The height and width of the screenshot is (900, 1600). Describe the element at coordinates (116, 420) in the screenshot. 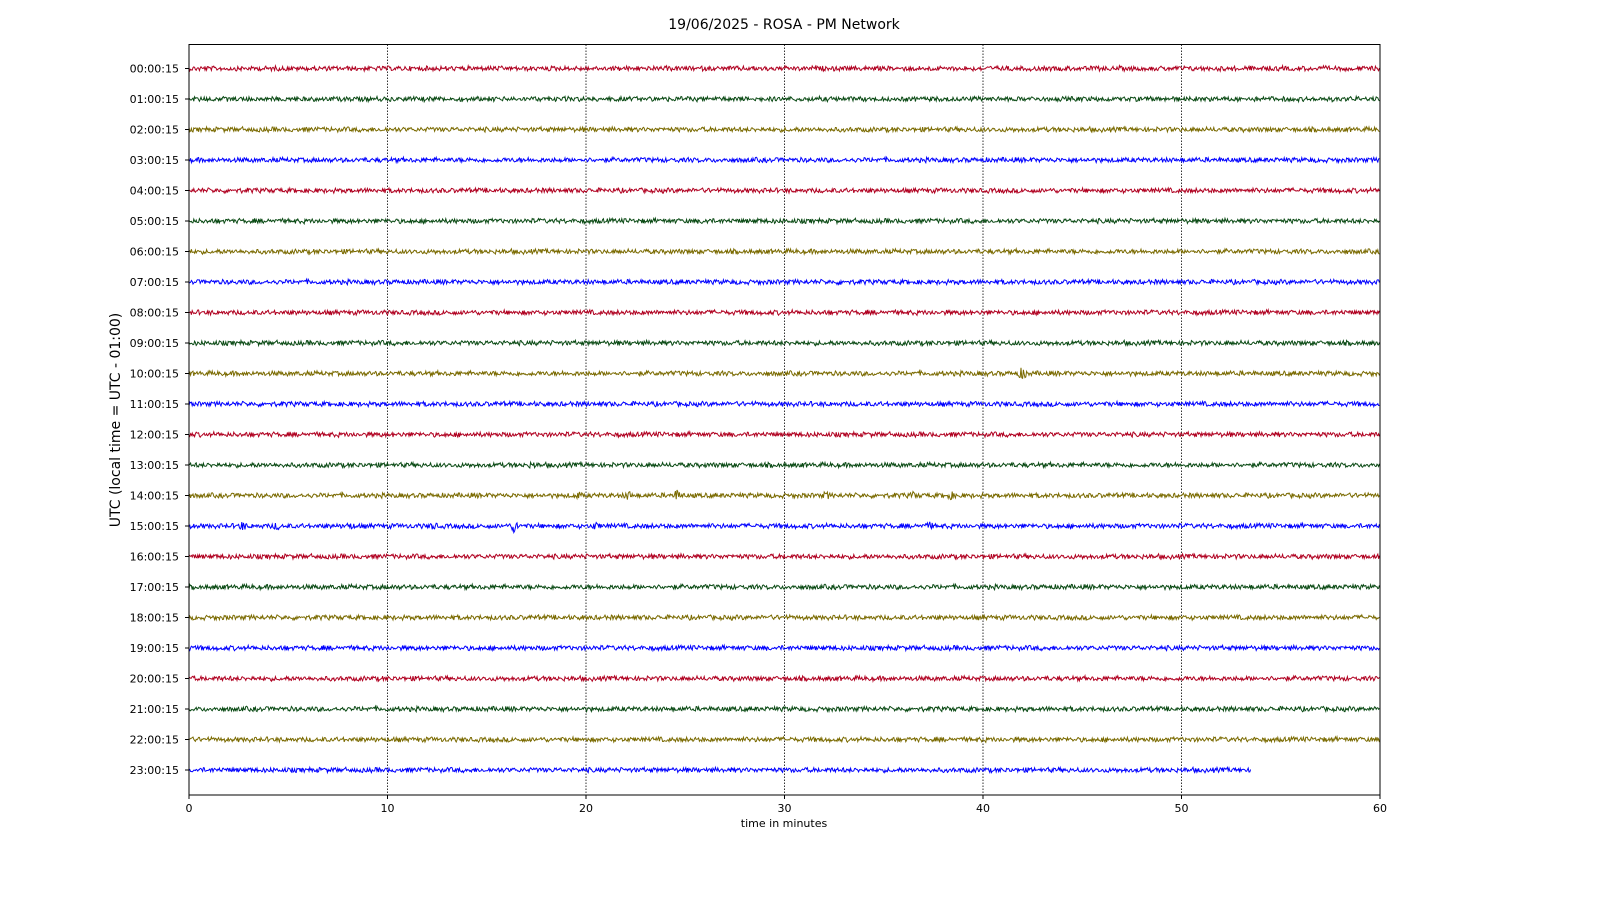

I see `y-axis-label: UTC (local time = UTC - 01:00)` at that location.